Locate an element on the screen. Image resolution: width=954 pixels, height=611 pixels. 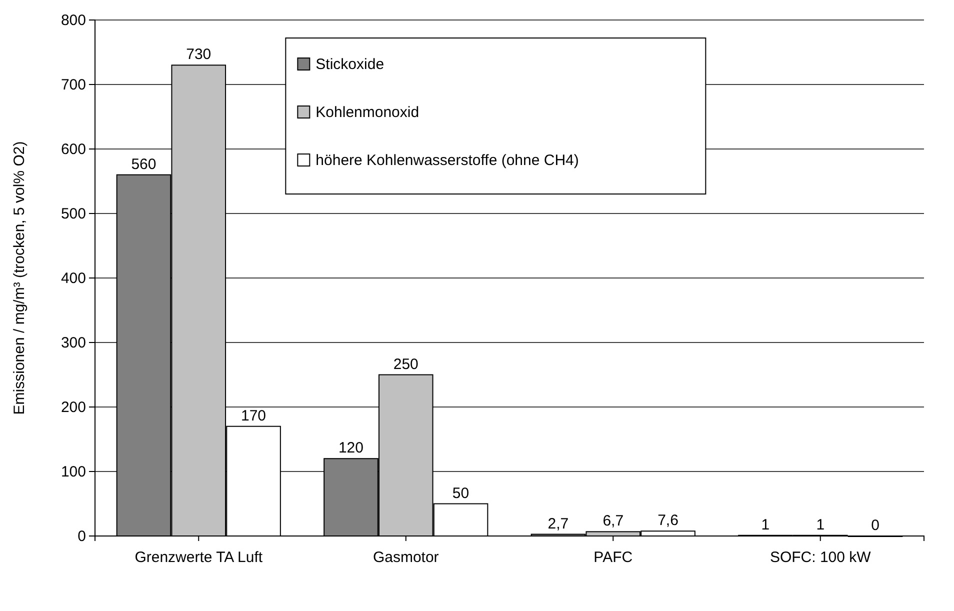
data-label: 7,6 is located at coordinates (668, 521).